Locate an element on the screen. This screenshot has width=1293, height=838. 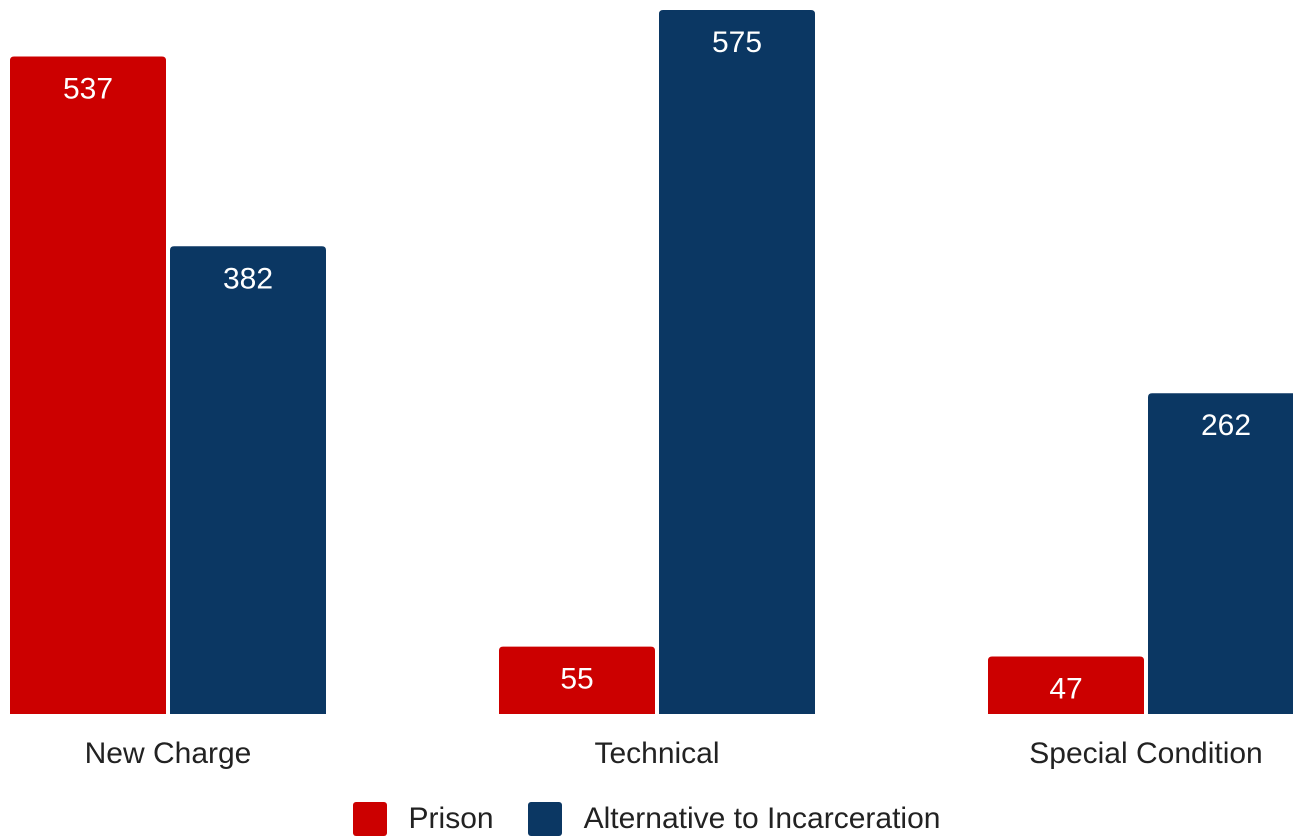
bar-new-charge-prison is located at coordinates (88, 385).